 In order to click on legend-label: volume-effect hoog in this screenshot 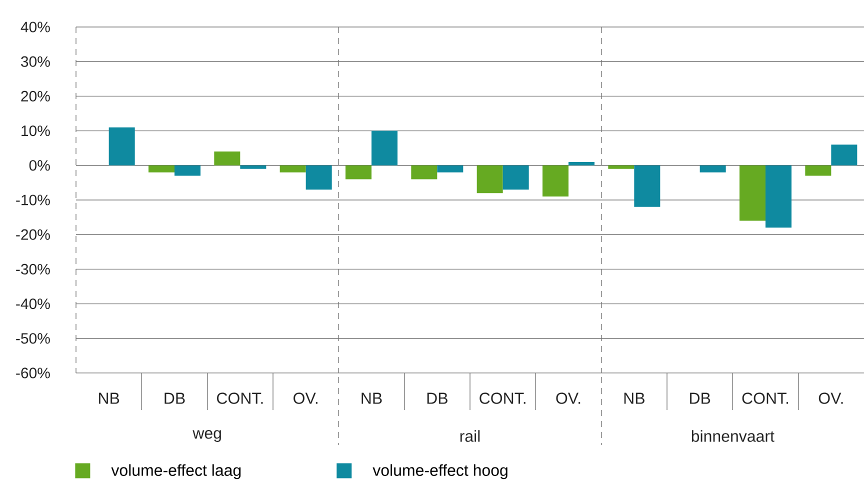, I will do `click(440, 472)`.